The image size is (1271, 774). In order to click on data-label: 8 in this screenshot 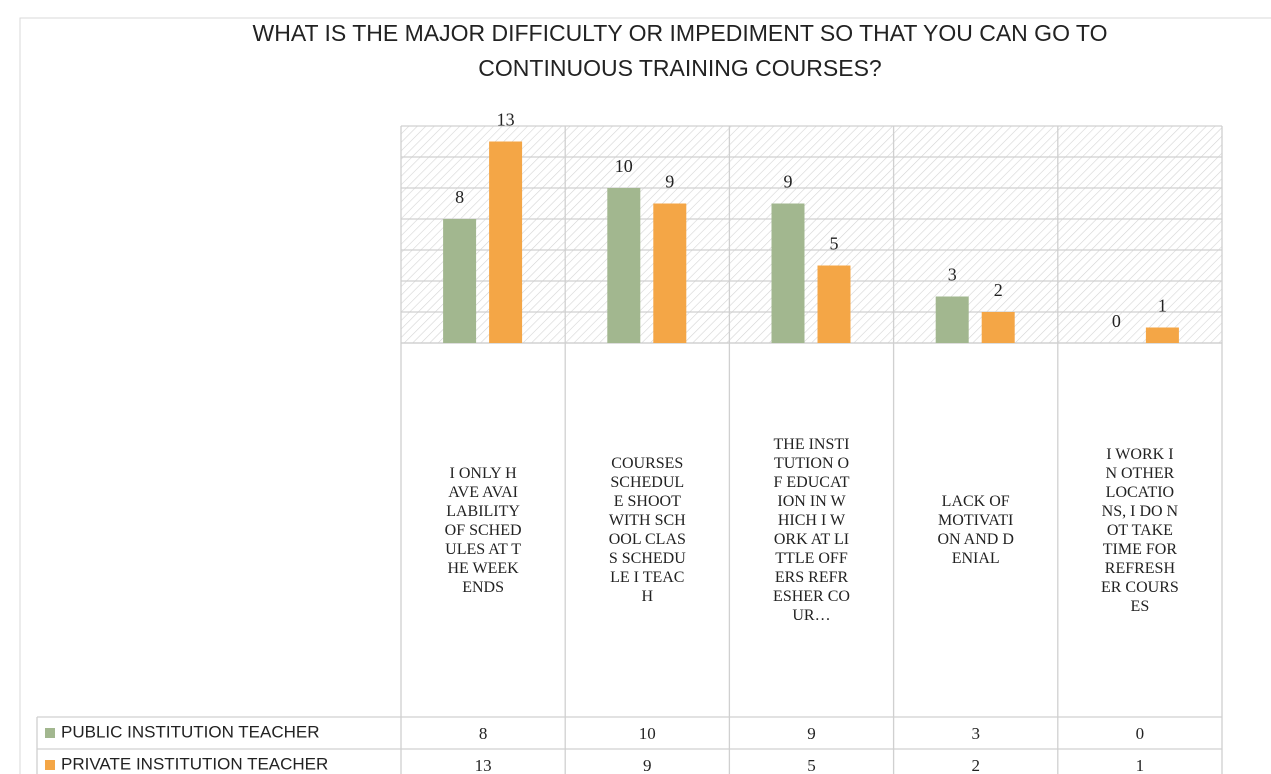, I will do `click(459, 197)`.